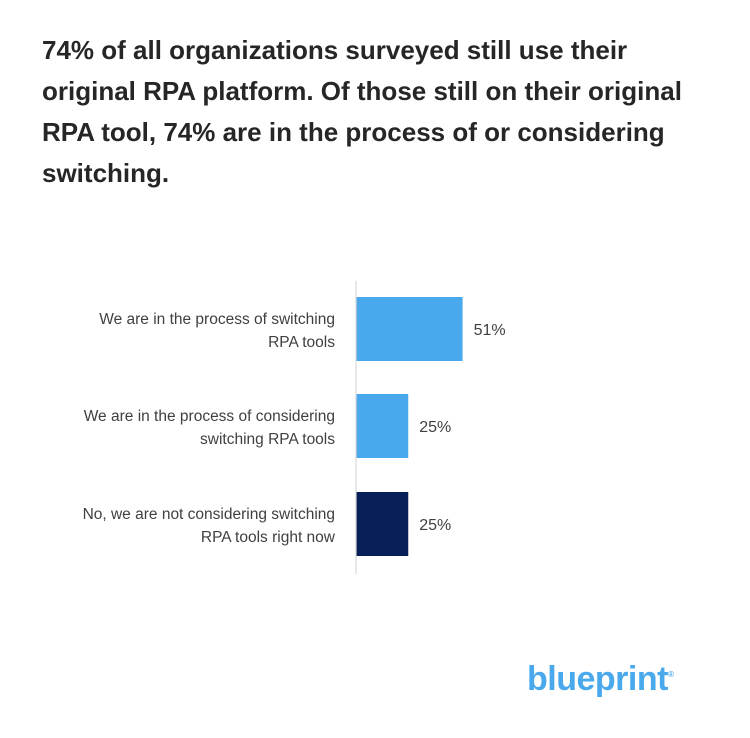 This screenshot has width=750, height=738. What do you see at coordinates (670, 674) in the screenshot?
I see `logo-mark: ®` at bounding box center [670, 674].